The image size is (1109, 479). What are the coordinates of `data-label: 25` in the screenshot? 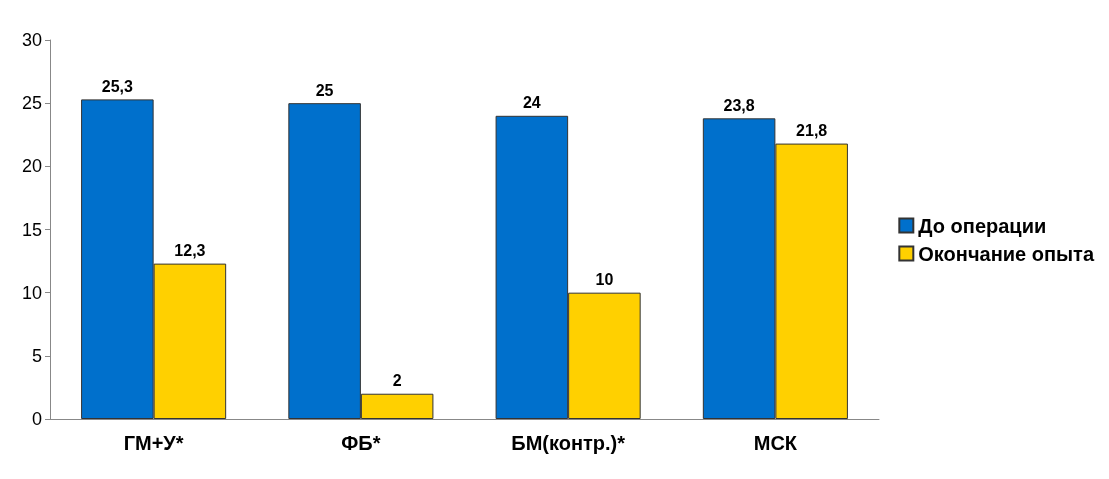 It's located at (324, 90).